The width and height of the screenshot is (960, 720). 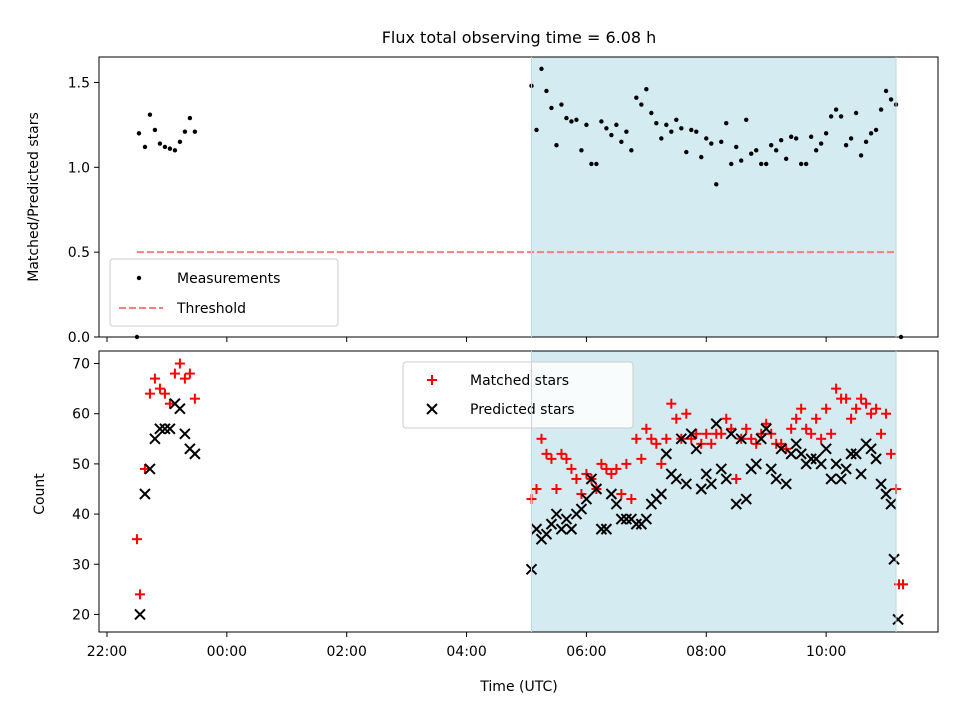 I want to click on legend-matched-marker, so click(x=432, y=380).